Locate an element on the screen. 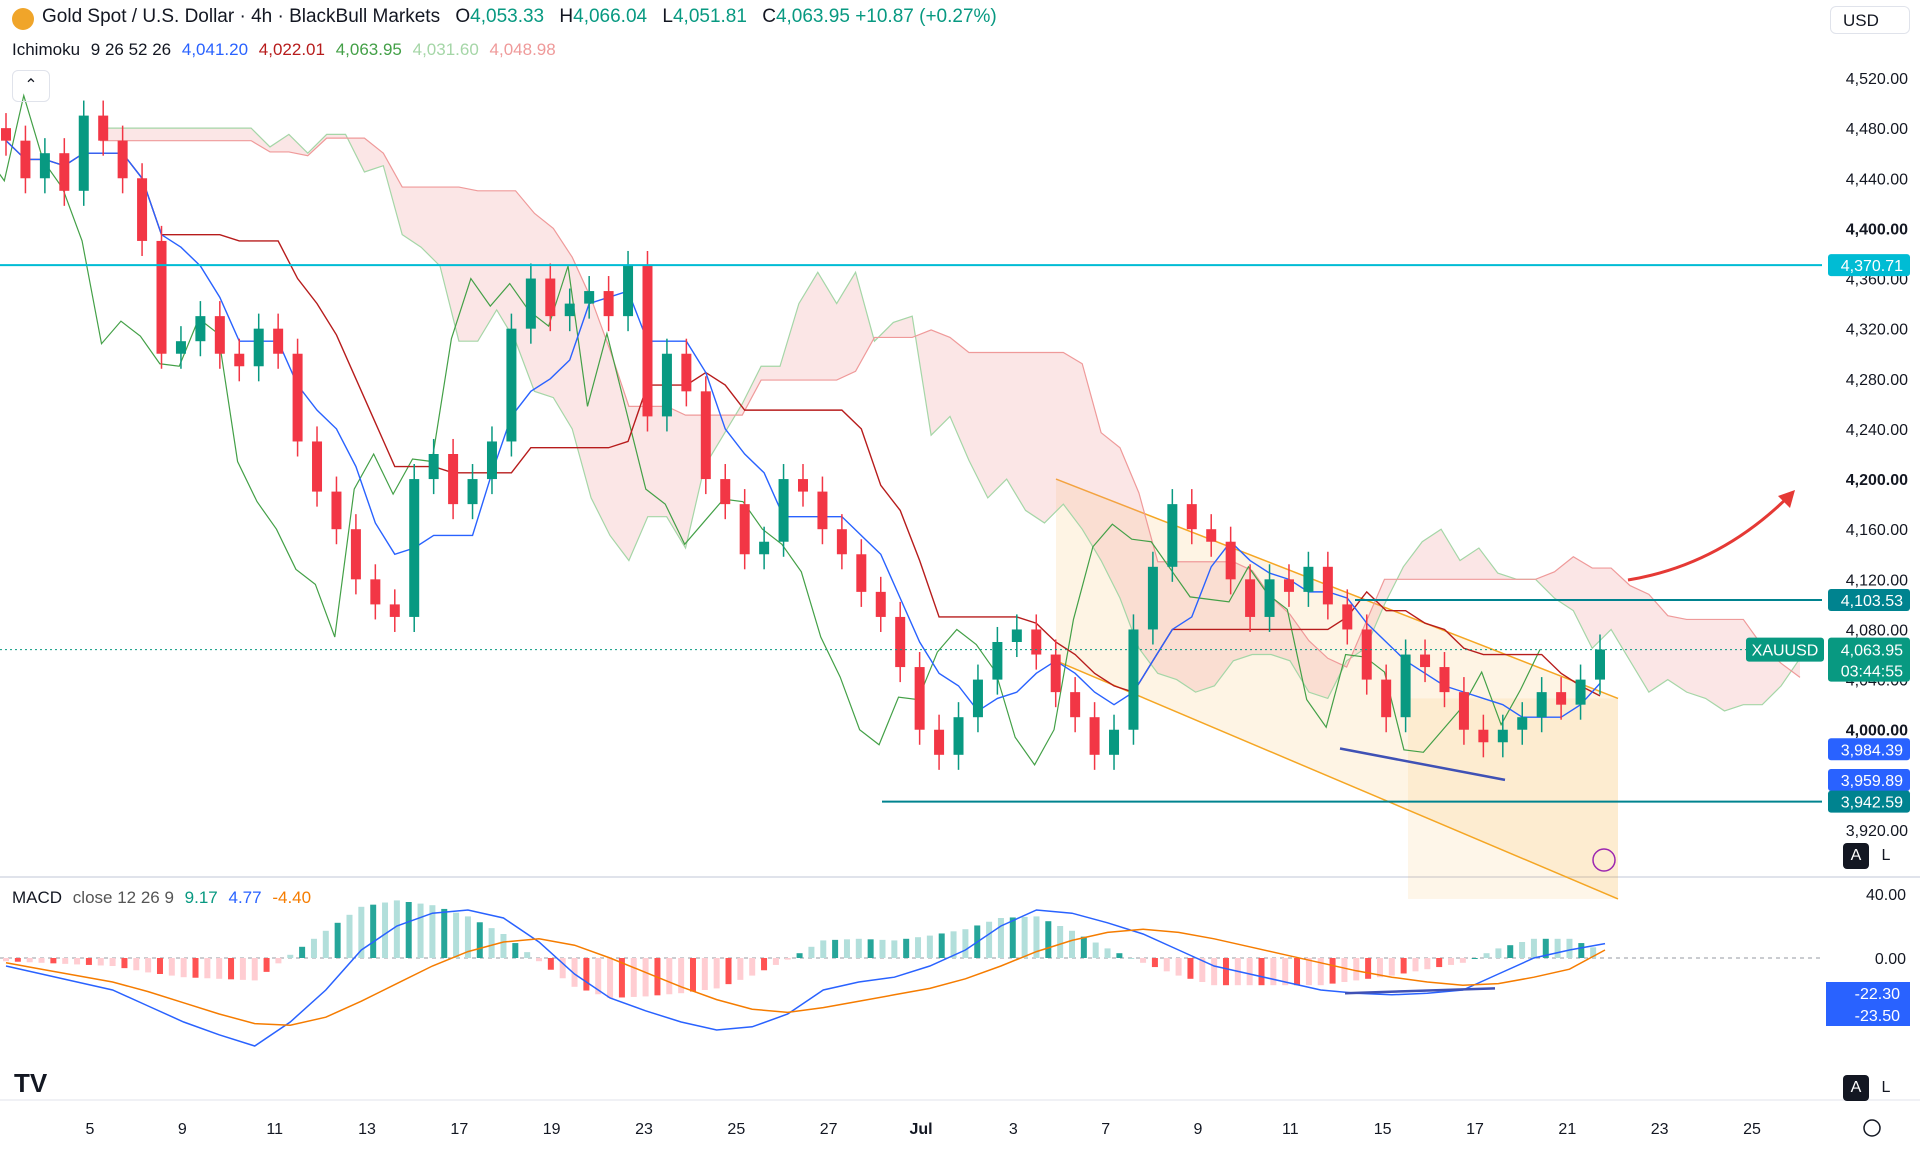 This screenshot has width=1920, height=1151. close-value: 4,063.95 is located at coordinates (812, 16).